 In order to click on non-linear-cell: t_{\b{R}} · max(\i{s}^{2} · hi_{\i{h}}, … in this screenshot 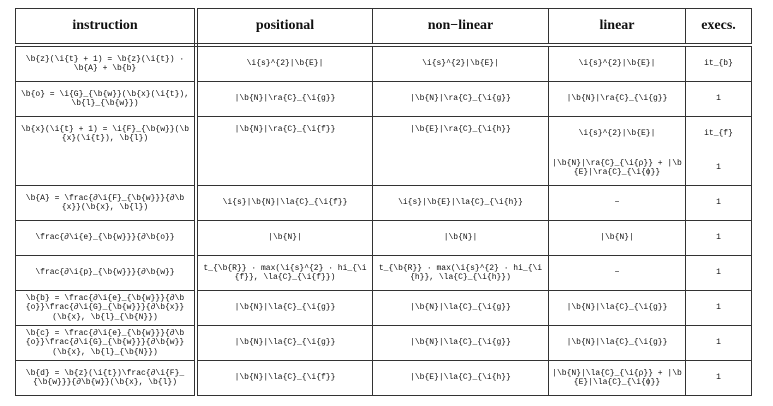, I will do `click(460, 273)`.